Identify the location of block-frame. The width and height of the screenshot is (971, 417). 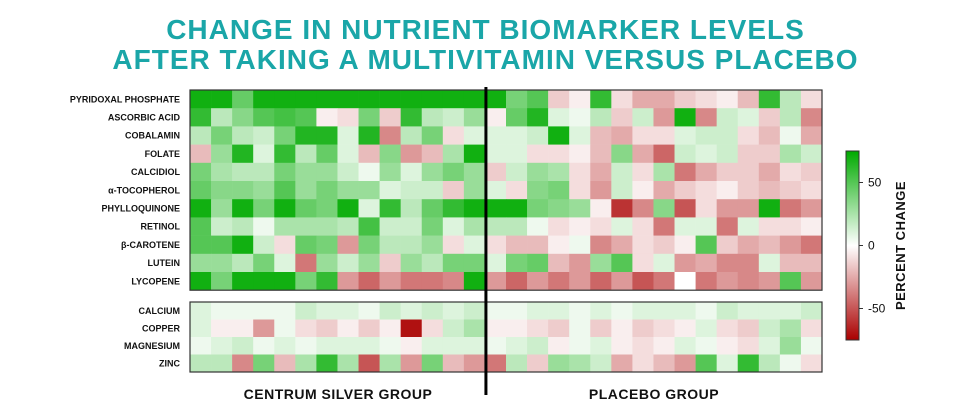
(506, 337).